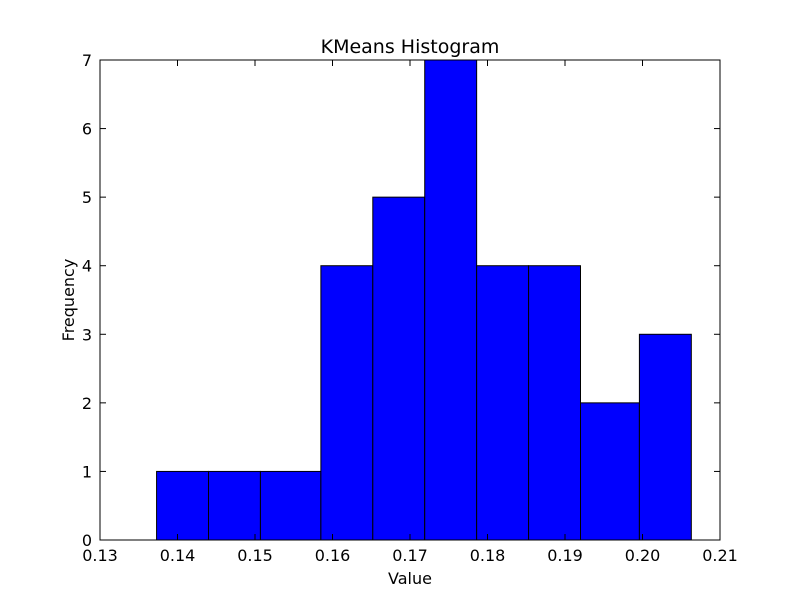 The height and width of the screenshot is (600, 800). Describe the element at coordinates (100, 555) in the screenshot. I see `x-tick-label: 0.13` at that location.